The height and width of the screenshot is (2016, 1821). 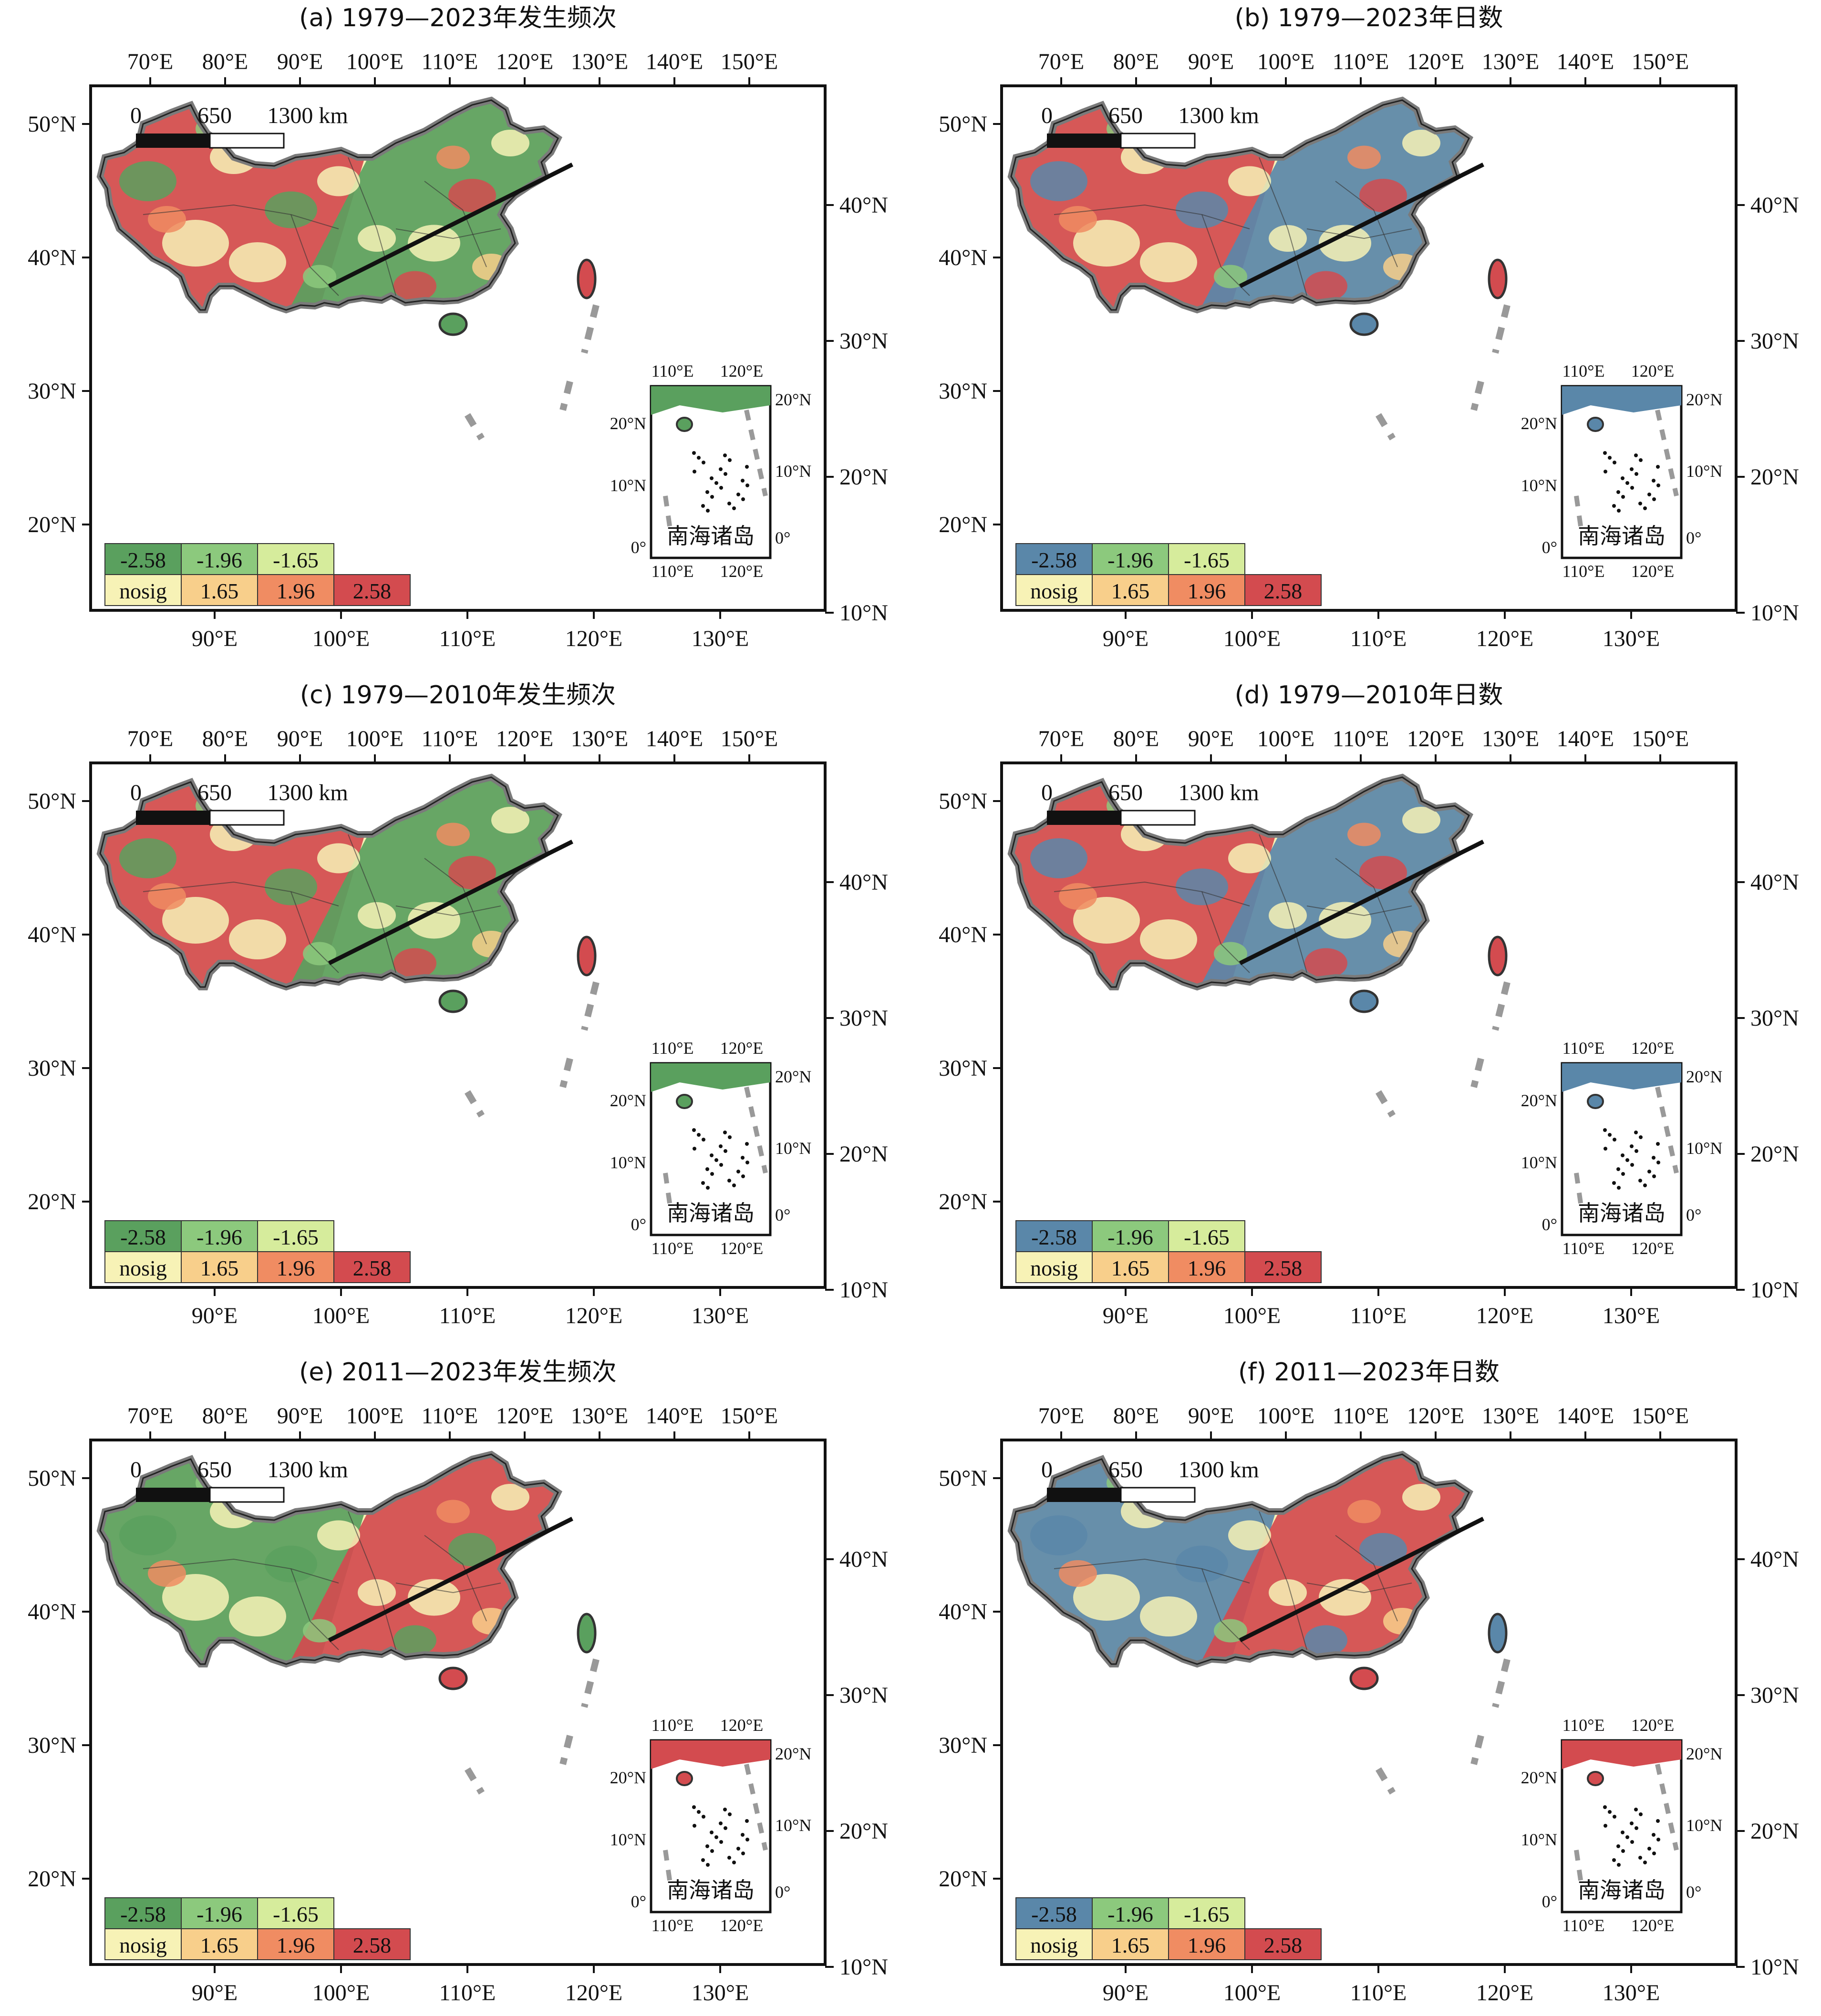 What do you see at coordinates (963, 524) in the screenshot?
I see `left-lat-tick: 20°N` at bounding box center [963, 524].